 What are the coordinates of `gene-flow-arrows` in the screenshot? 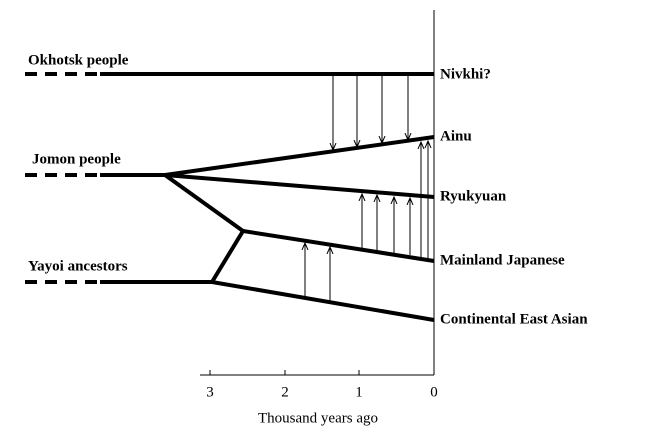 It's located at (366, 188).